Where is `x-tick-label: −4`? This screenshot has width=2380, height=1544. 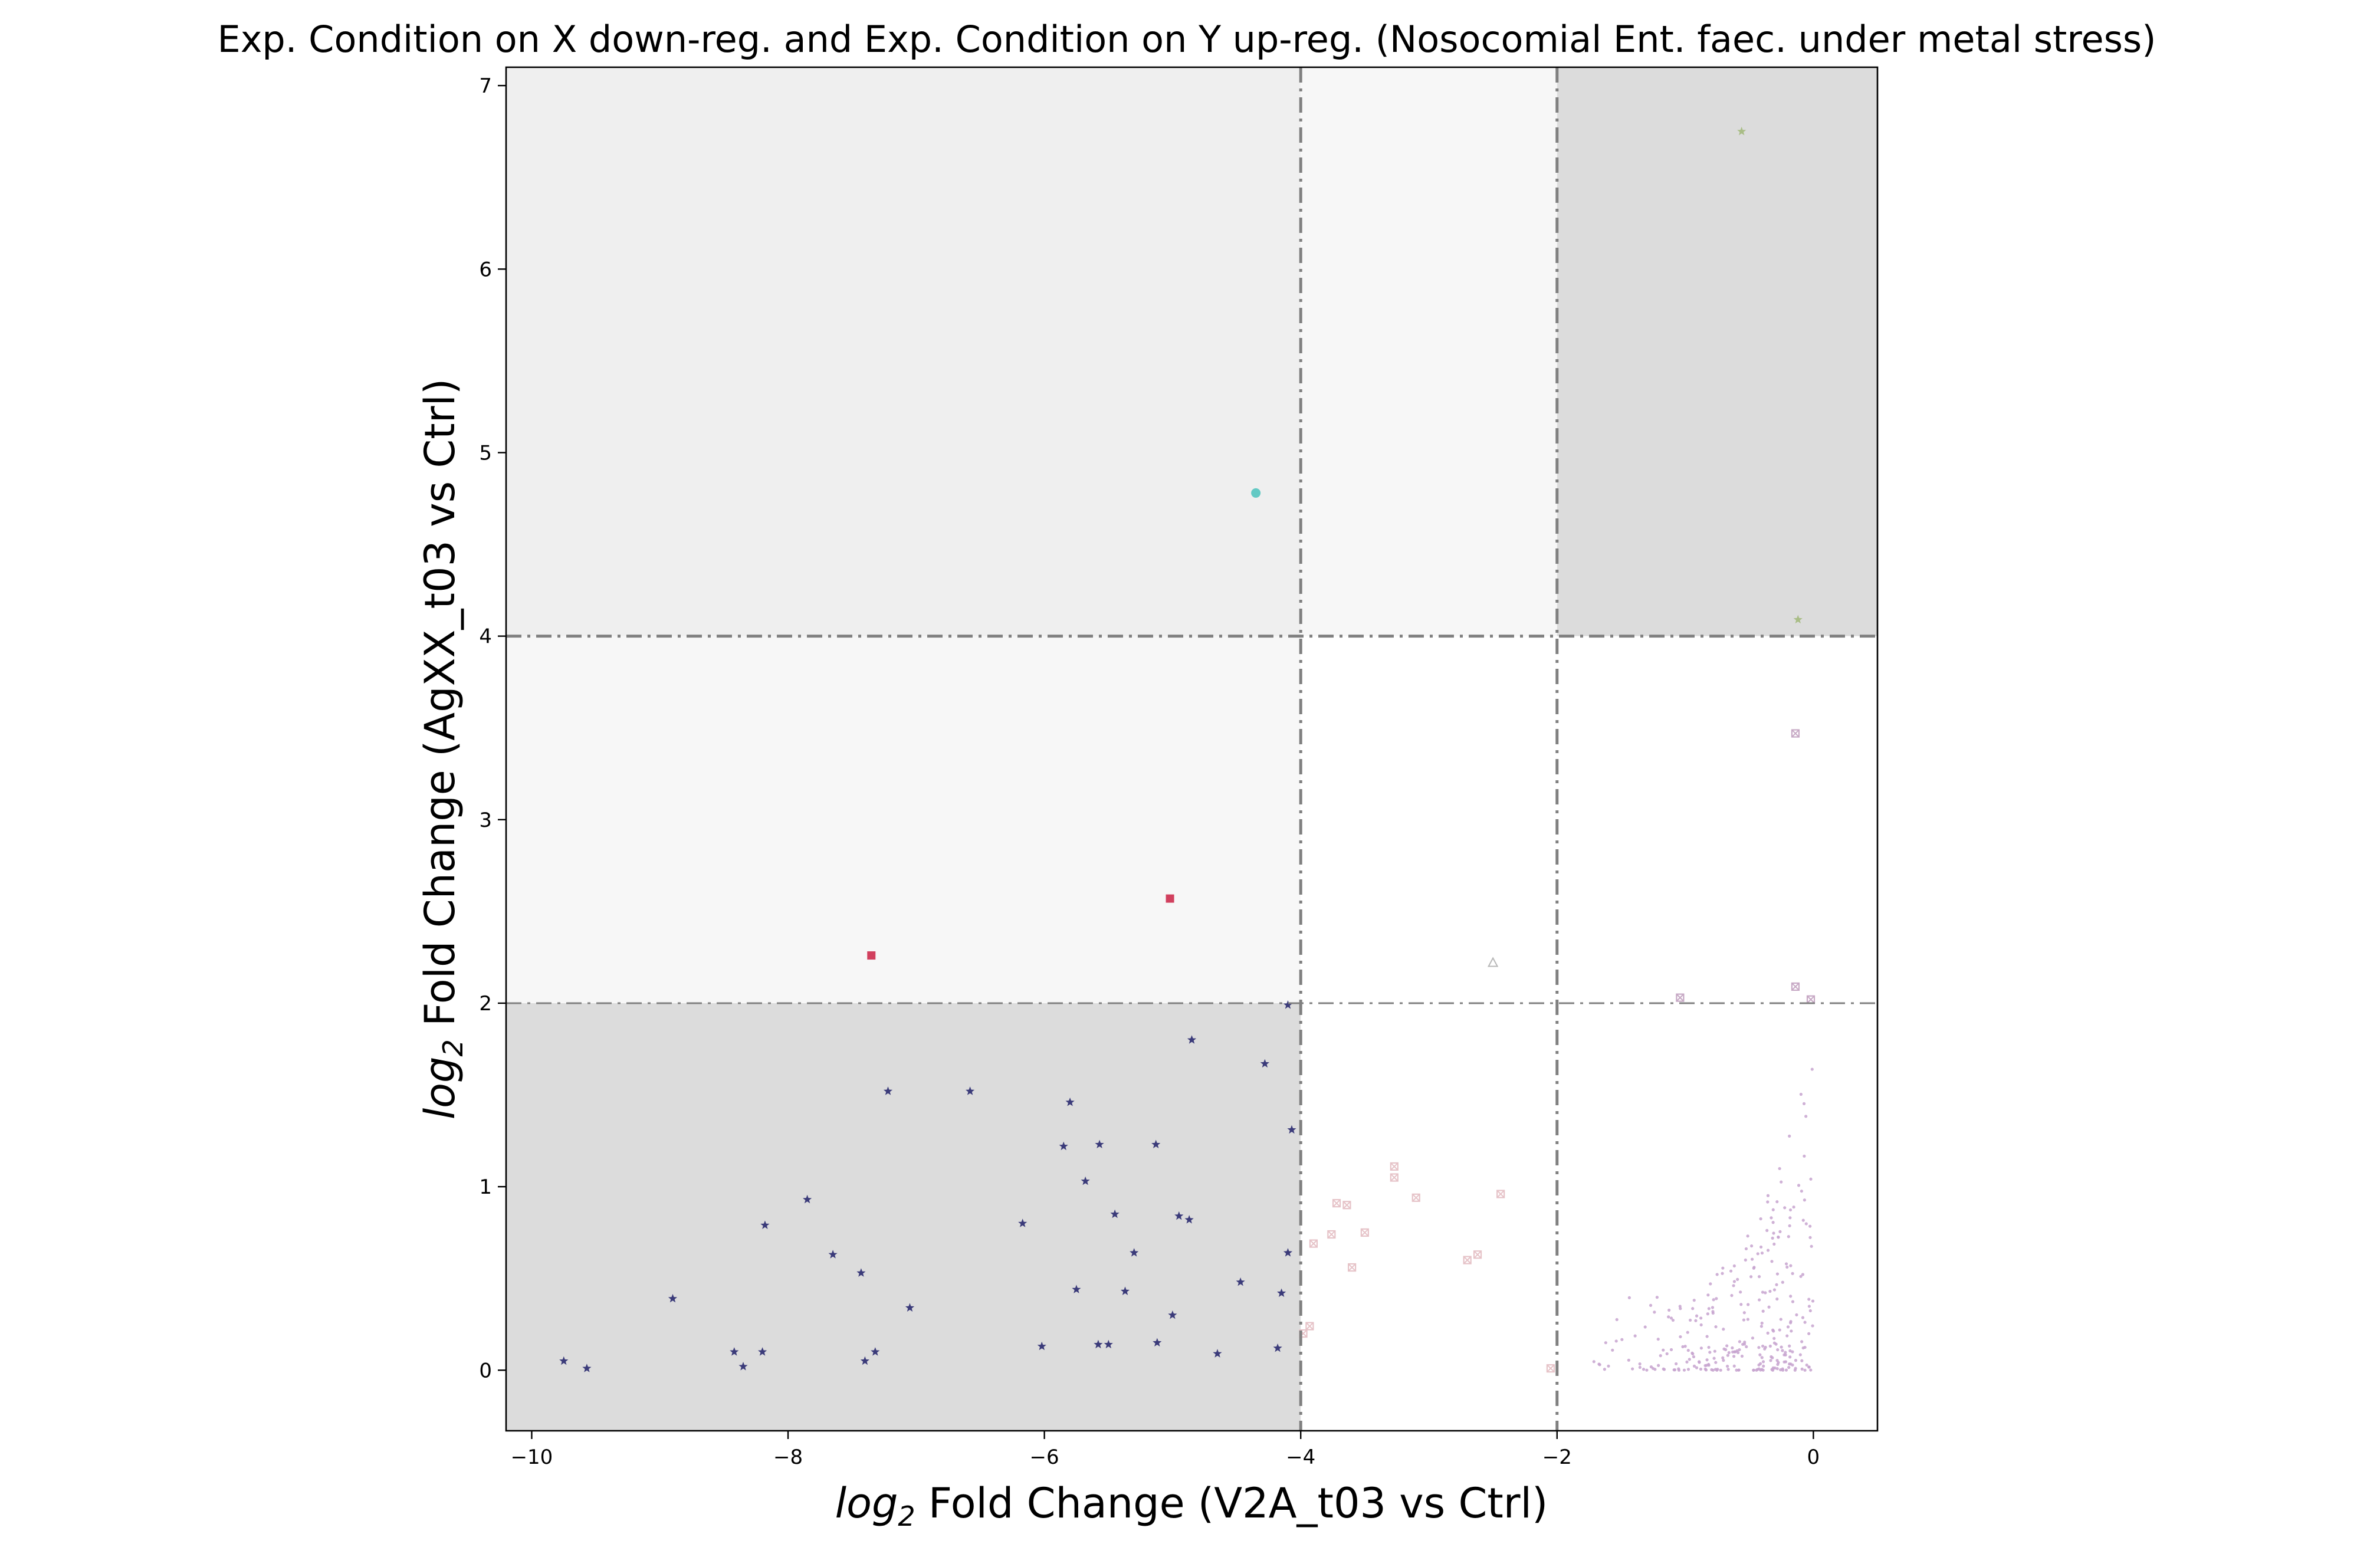 x-tick-label: −4 is located at coordinates (1300, 1457).